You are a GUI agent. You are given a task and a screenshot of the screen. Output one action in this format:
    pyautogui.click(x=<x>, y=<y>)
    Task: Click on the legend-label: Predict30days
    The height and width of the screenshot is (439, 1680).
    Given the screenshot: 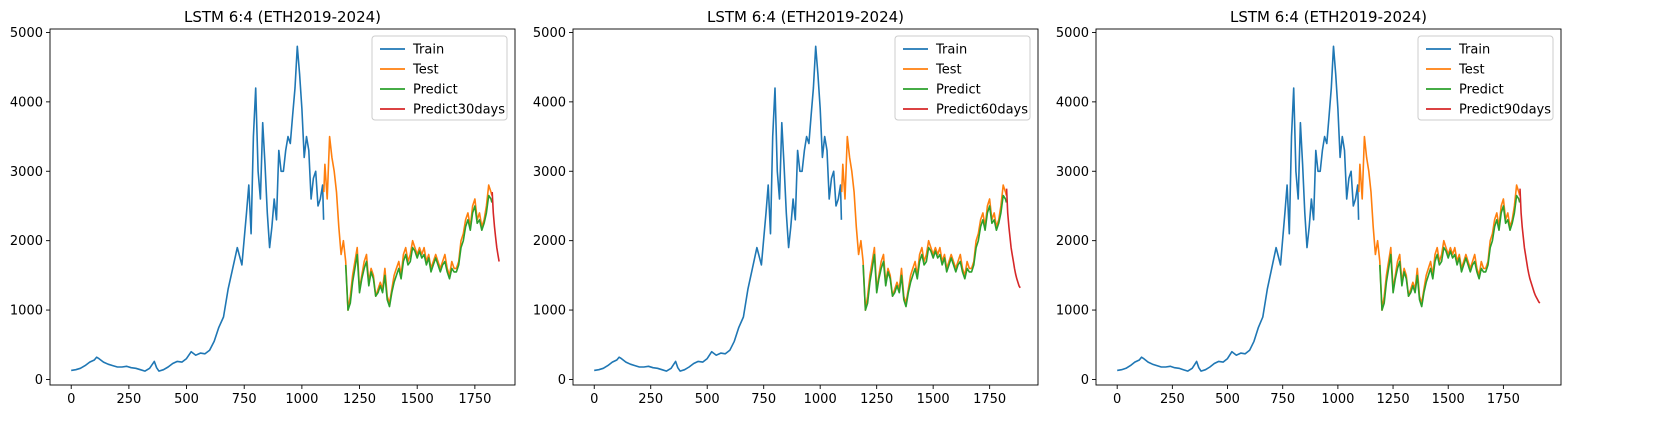 What is the action you would take?
    pyautogui.click(x=459, y=110)
    